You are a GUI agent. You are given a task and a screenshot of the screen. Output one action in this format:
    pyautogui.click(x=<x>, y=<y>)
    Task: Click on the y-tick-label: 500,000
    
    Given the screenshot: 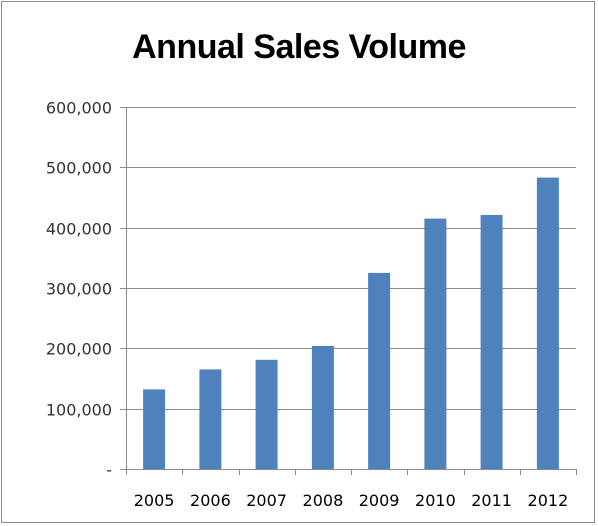 What is the action you would take?
    pyautogui.click(x=79, y=168)
    